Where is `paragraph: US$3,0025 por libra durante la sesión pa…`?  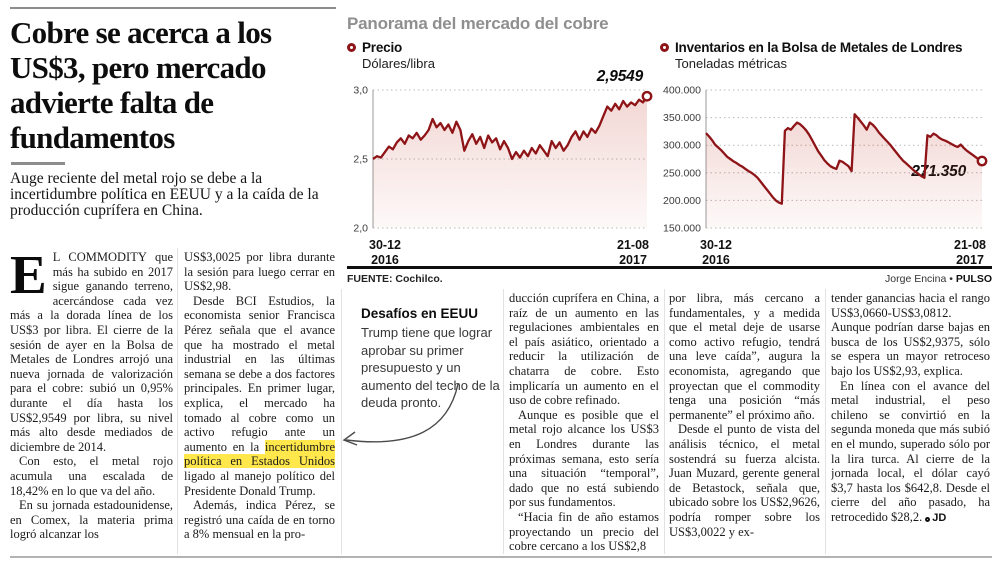 paragraph: US$3,0025 por libra durante la sesión pa… is located at coordinates (259, 272).